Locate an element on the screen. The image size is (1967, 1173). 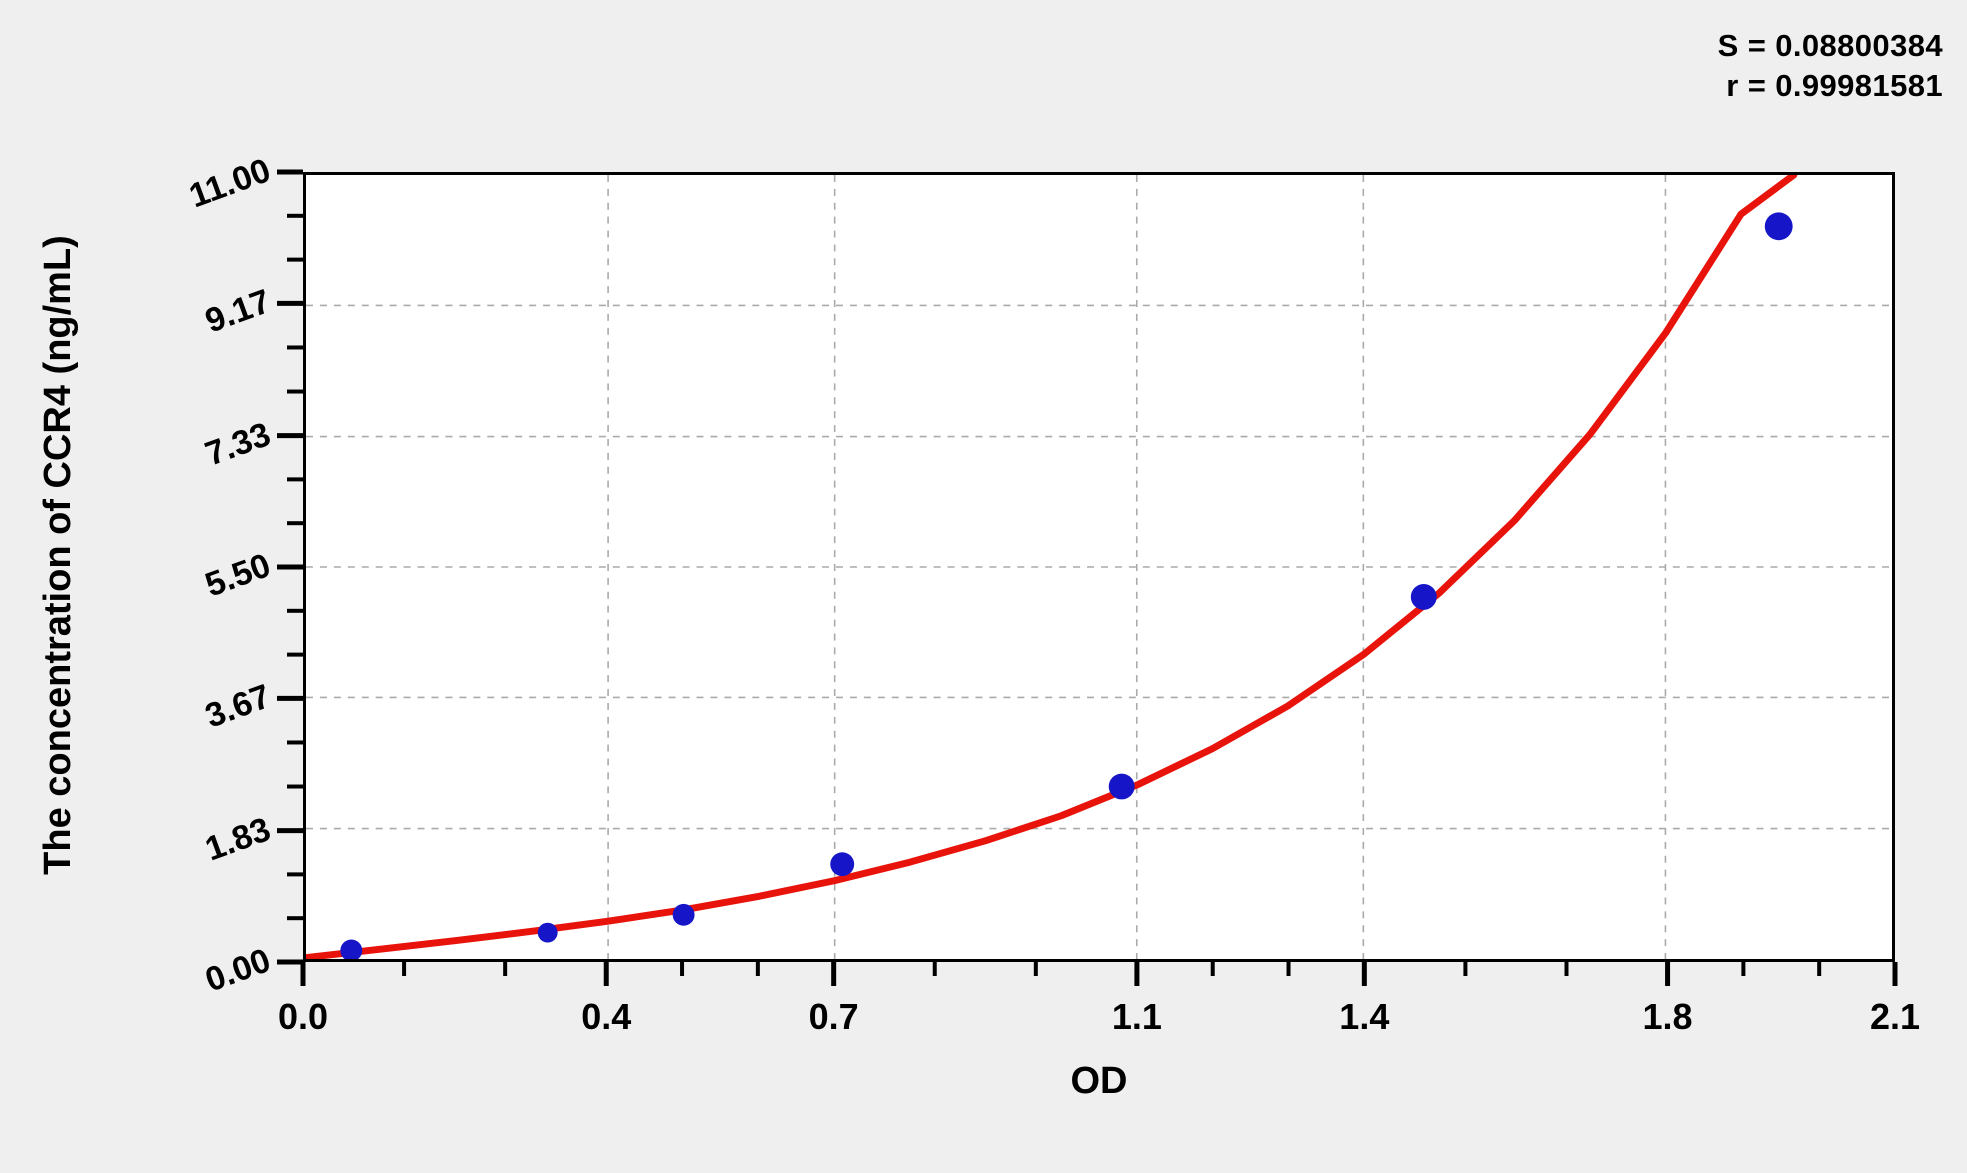
x-tick-label: 0.4 is located at coordinates (606, 1016).